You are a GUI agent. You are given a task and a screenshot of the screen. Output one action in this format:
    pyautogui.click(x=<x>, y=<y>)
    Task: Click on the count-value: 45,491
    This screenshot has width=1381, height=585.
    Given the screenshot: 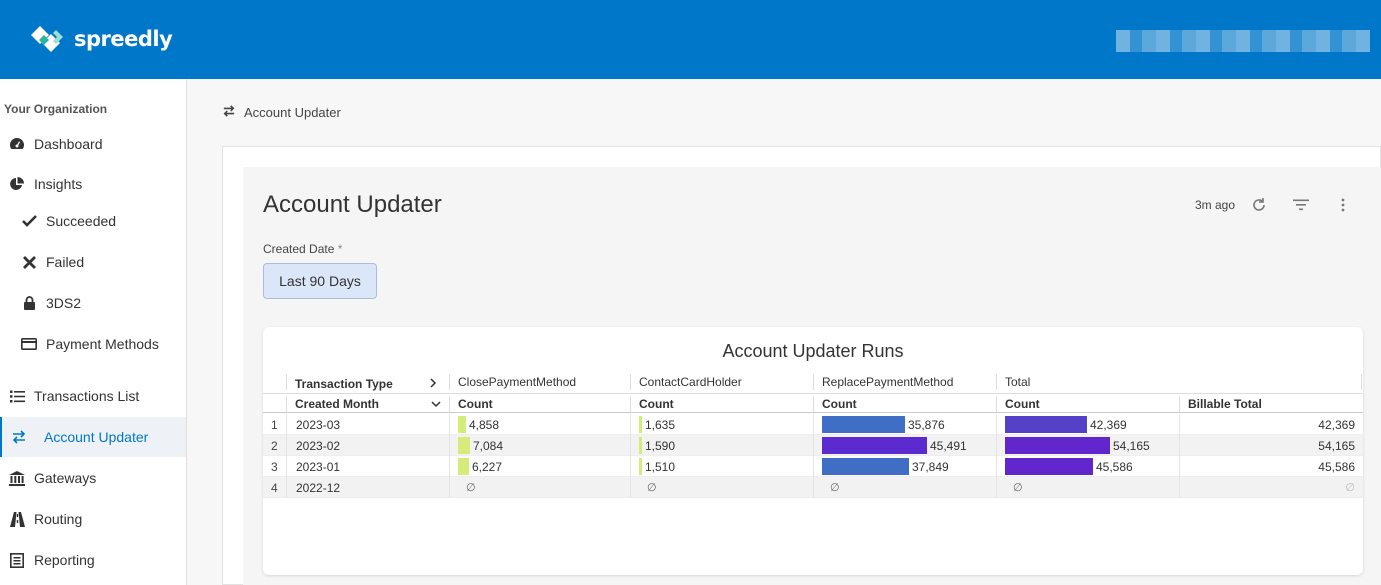 What is the action you would take?
    pyautogui.click(x=948, y=446)
    